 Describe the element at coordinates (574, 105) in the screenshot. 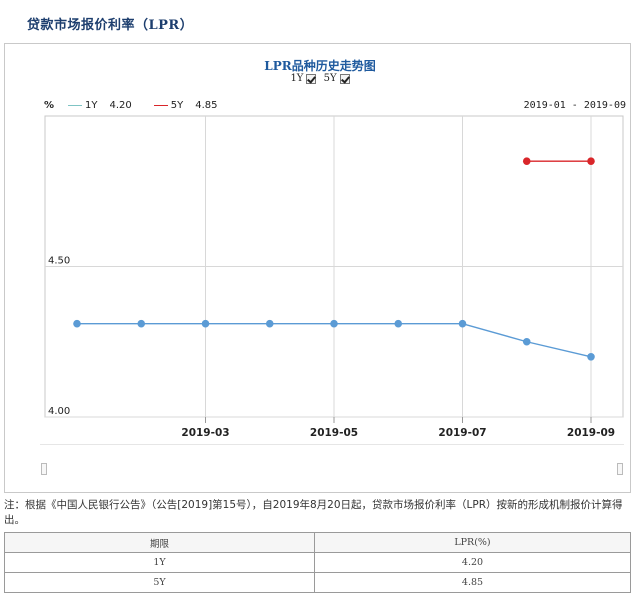

I see `date-range: 2019-01 - 2019-09` at that location.